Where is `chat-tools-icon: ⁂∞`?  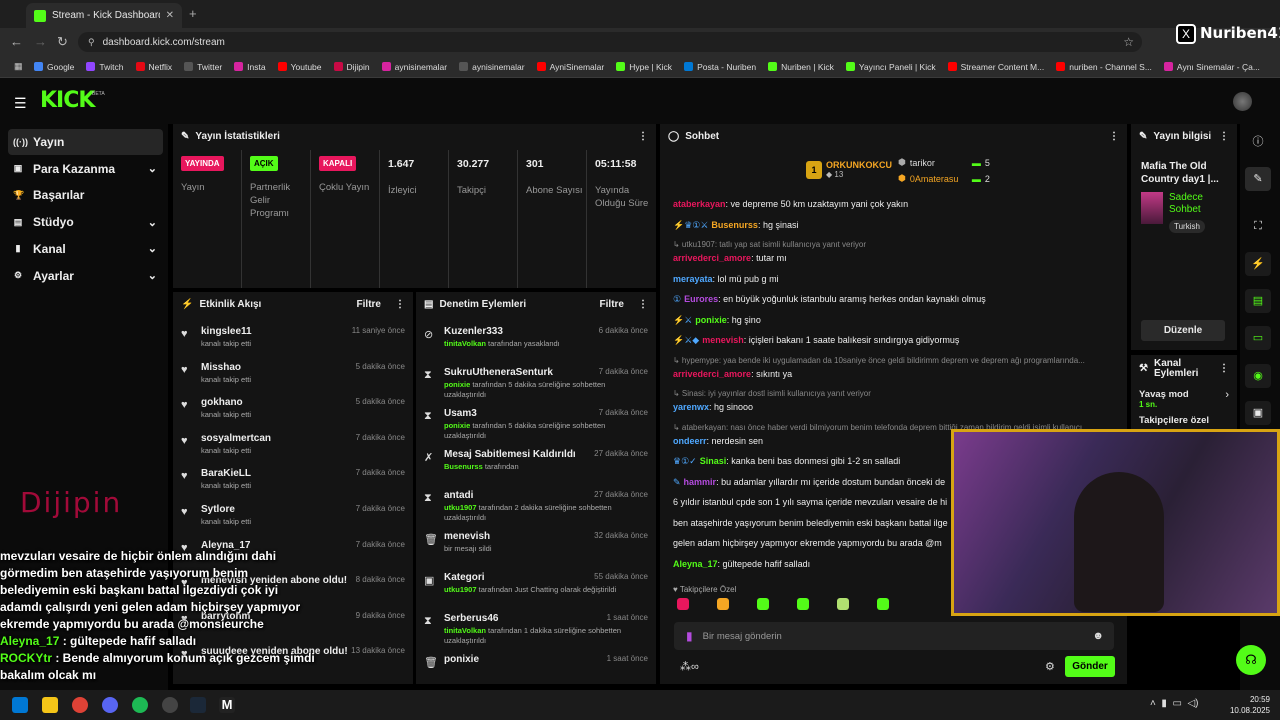
chat-tools-icon: ⁂∞ is located at coordinates (689, 667).